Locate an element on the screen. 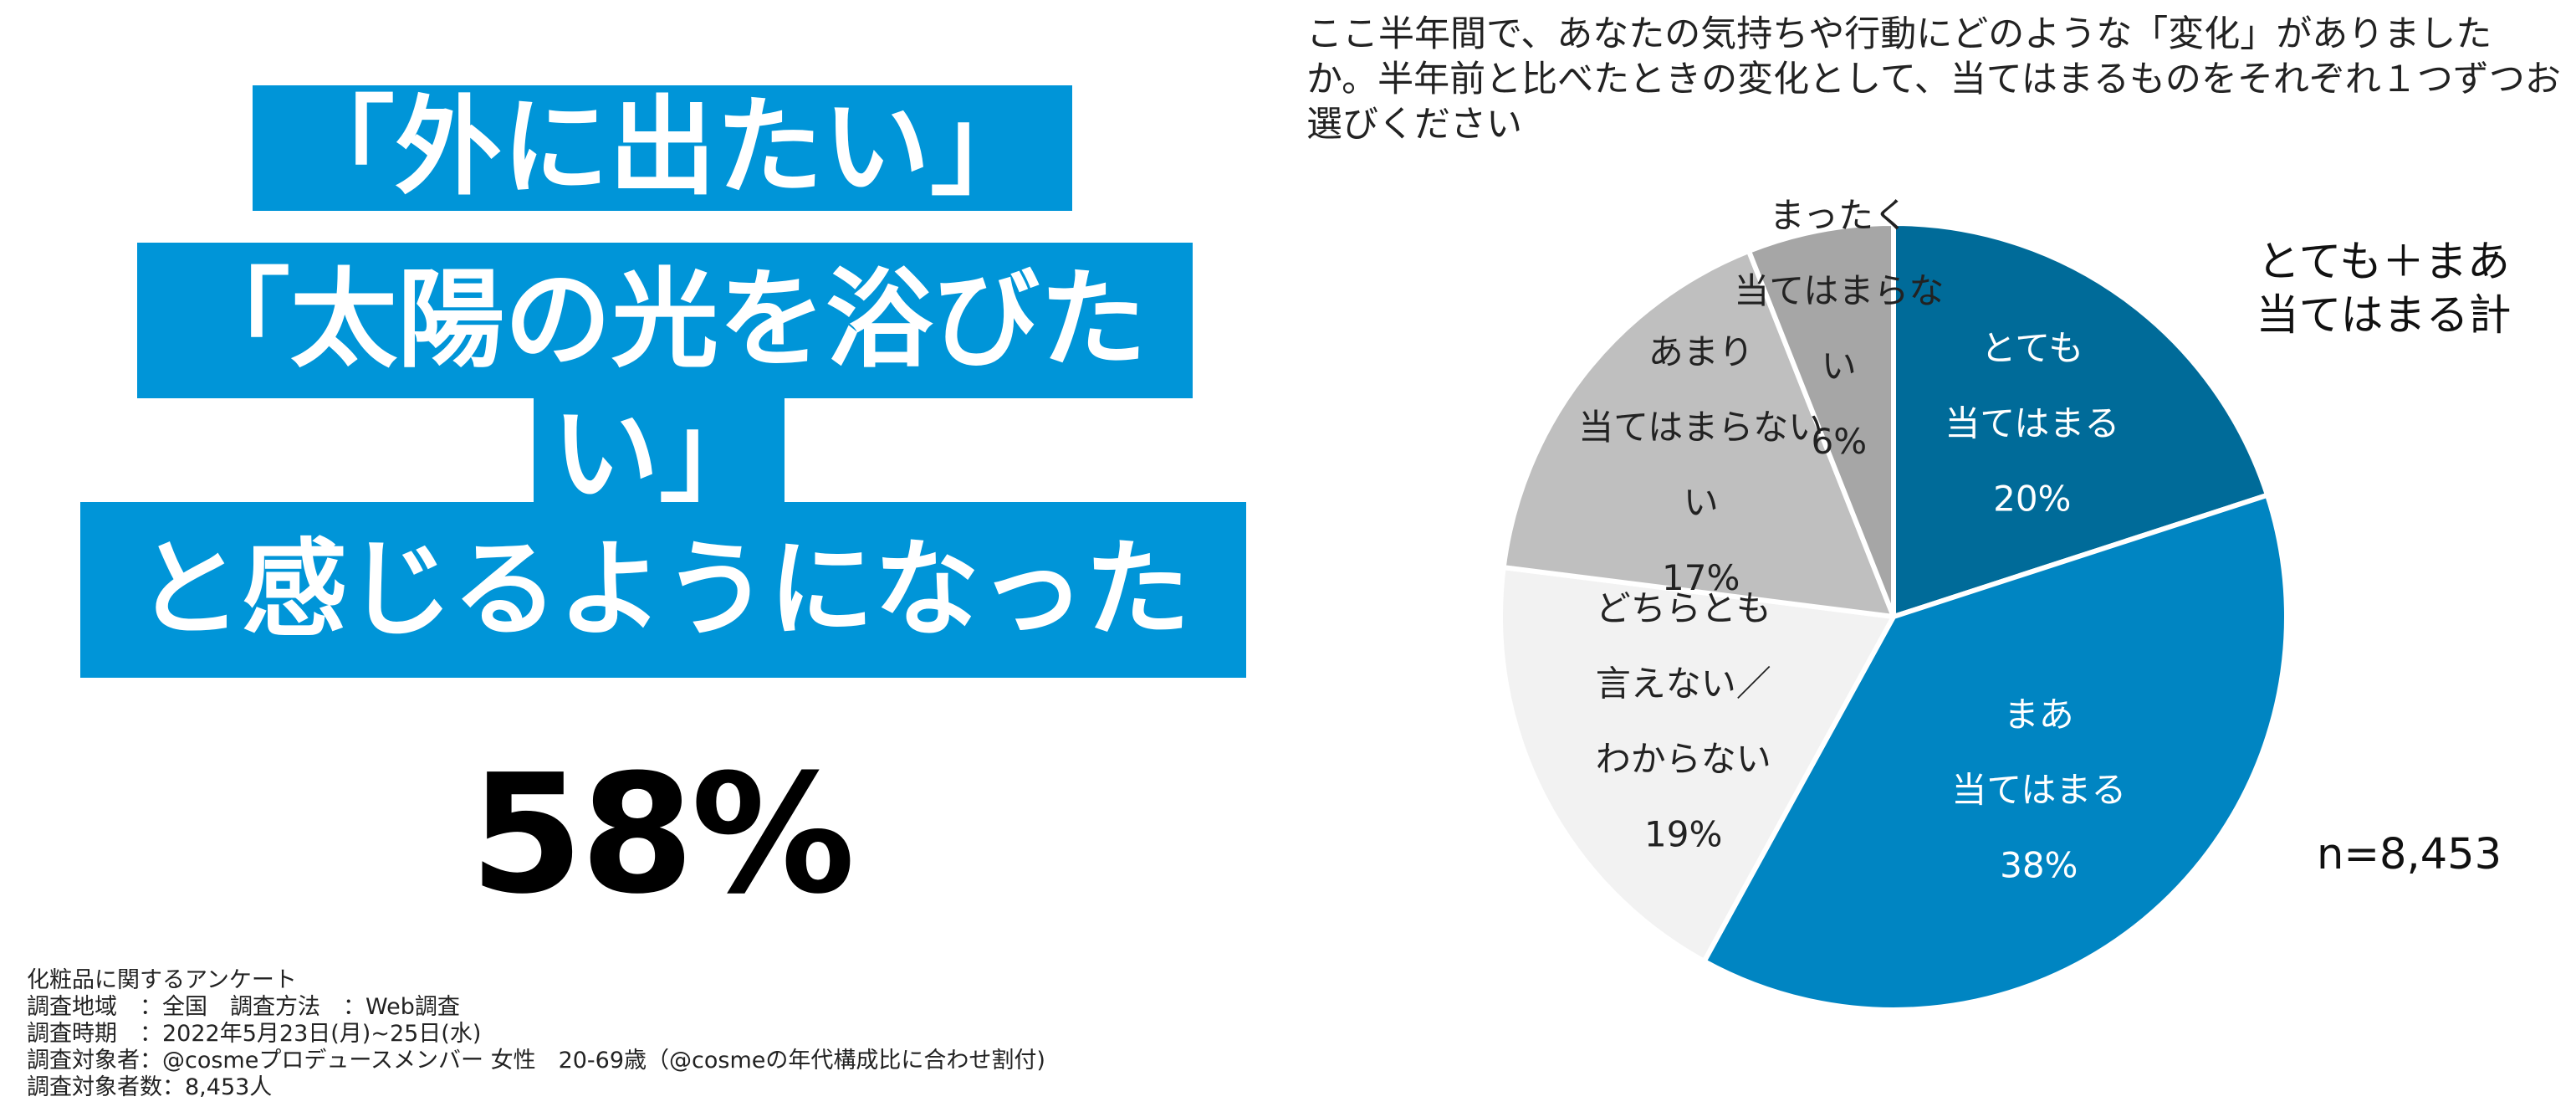  footnote-title: 化粧品に関するアンケート is located at coordinates (162, 980).